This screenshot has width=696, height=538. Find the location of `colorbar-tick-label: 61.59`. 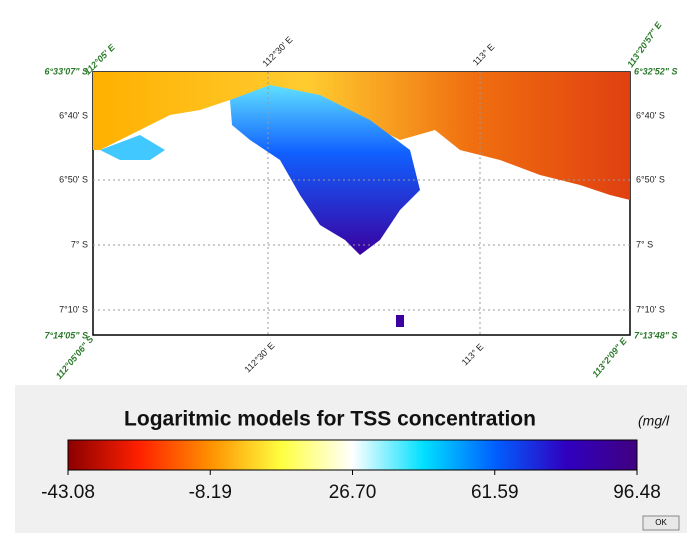

colorbar-tick-label: 61.59 is located at coordinates (495, 492).